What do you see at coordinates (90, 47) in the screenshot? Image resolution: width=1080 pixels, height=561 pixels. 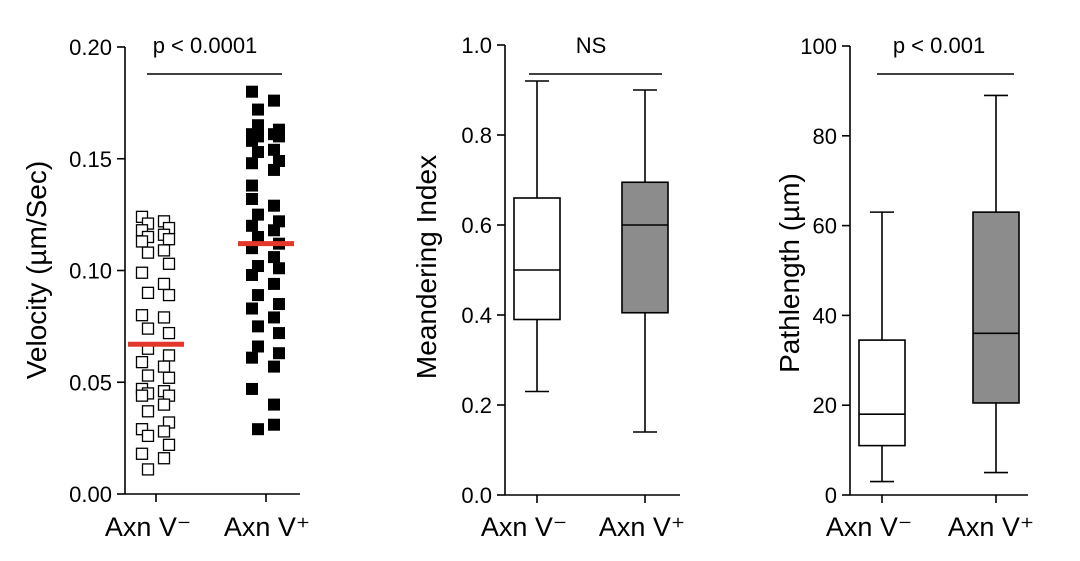 I see `velocity-y-tick-label: 0.20` at bounding box center [90, 47].